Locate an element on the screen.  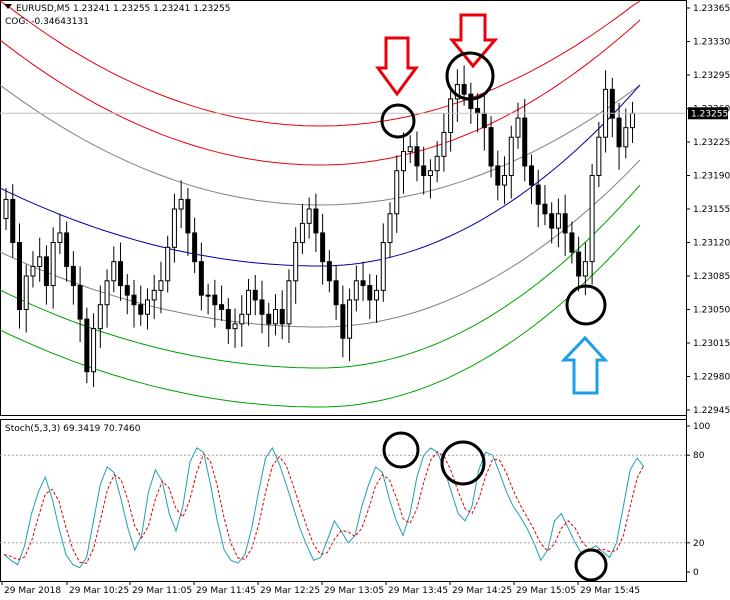
stoch-info: Stoch(5,3,3) 69.3419 70.7460 is located at coordinates (73, 429).